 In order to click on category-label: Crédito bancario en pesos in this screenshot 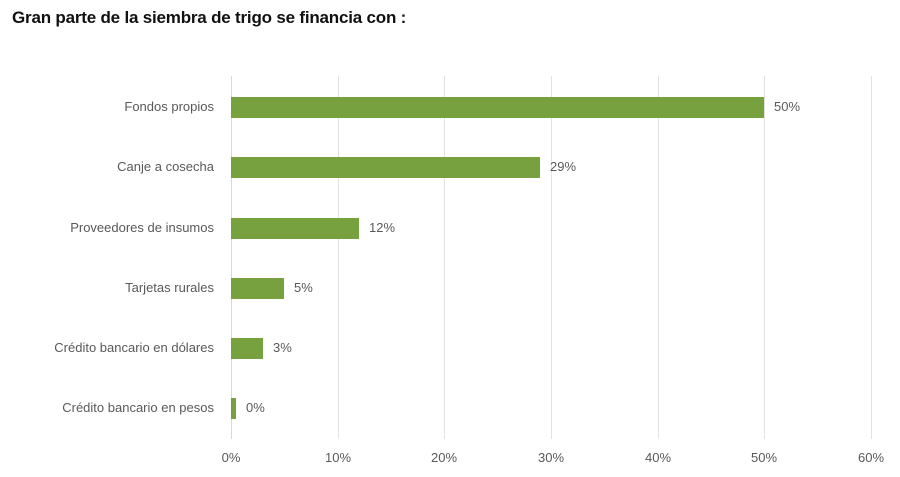, I will do `click(138, 407)`.